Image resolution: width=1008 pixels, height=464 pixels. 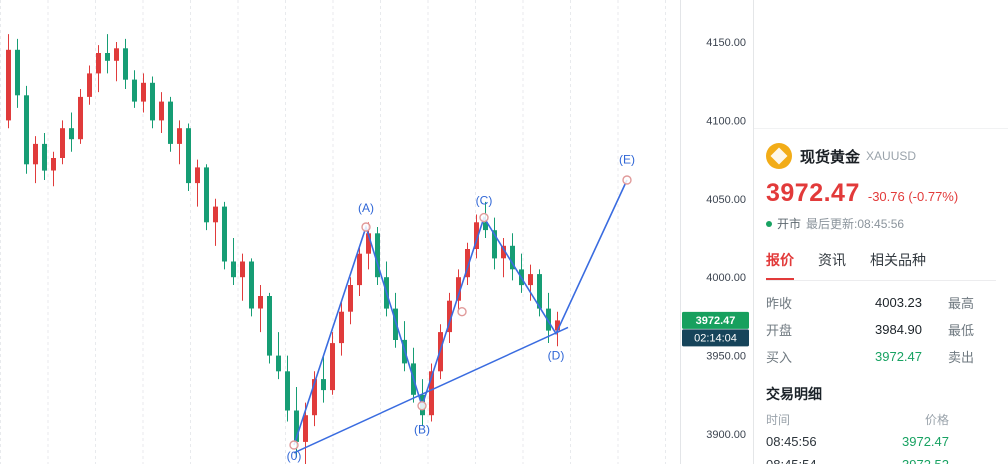 I want to click on svg-text: (0), so click(x=294, y=456).